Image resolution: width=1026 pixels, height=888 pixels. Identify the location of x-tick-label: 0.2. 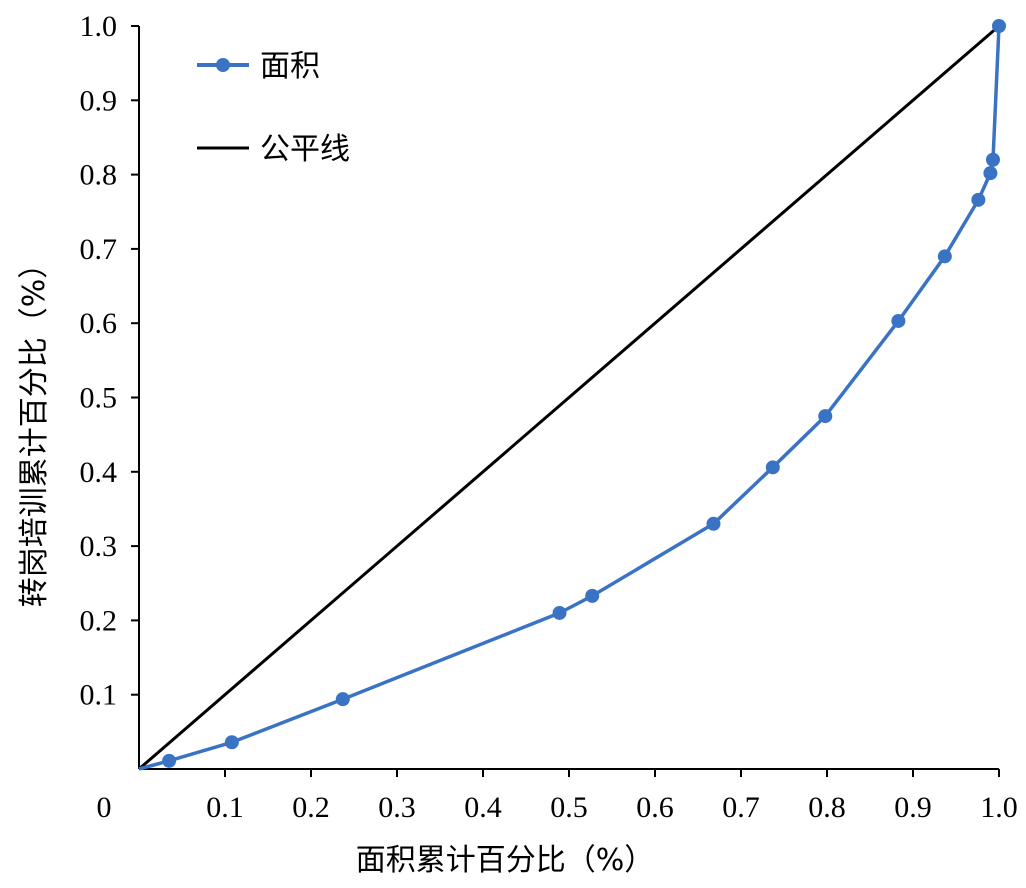
(311, 807).